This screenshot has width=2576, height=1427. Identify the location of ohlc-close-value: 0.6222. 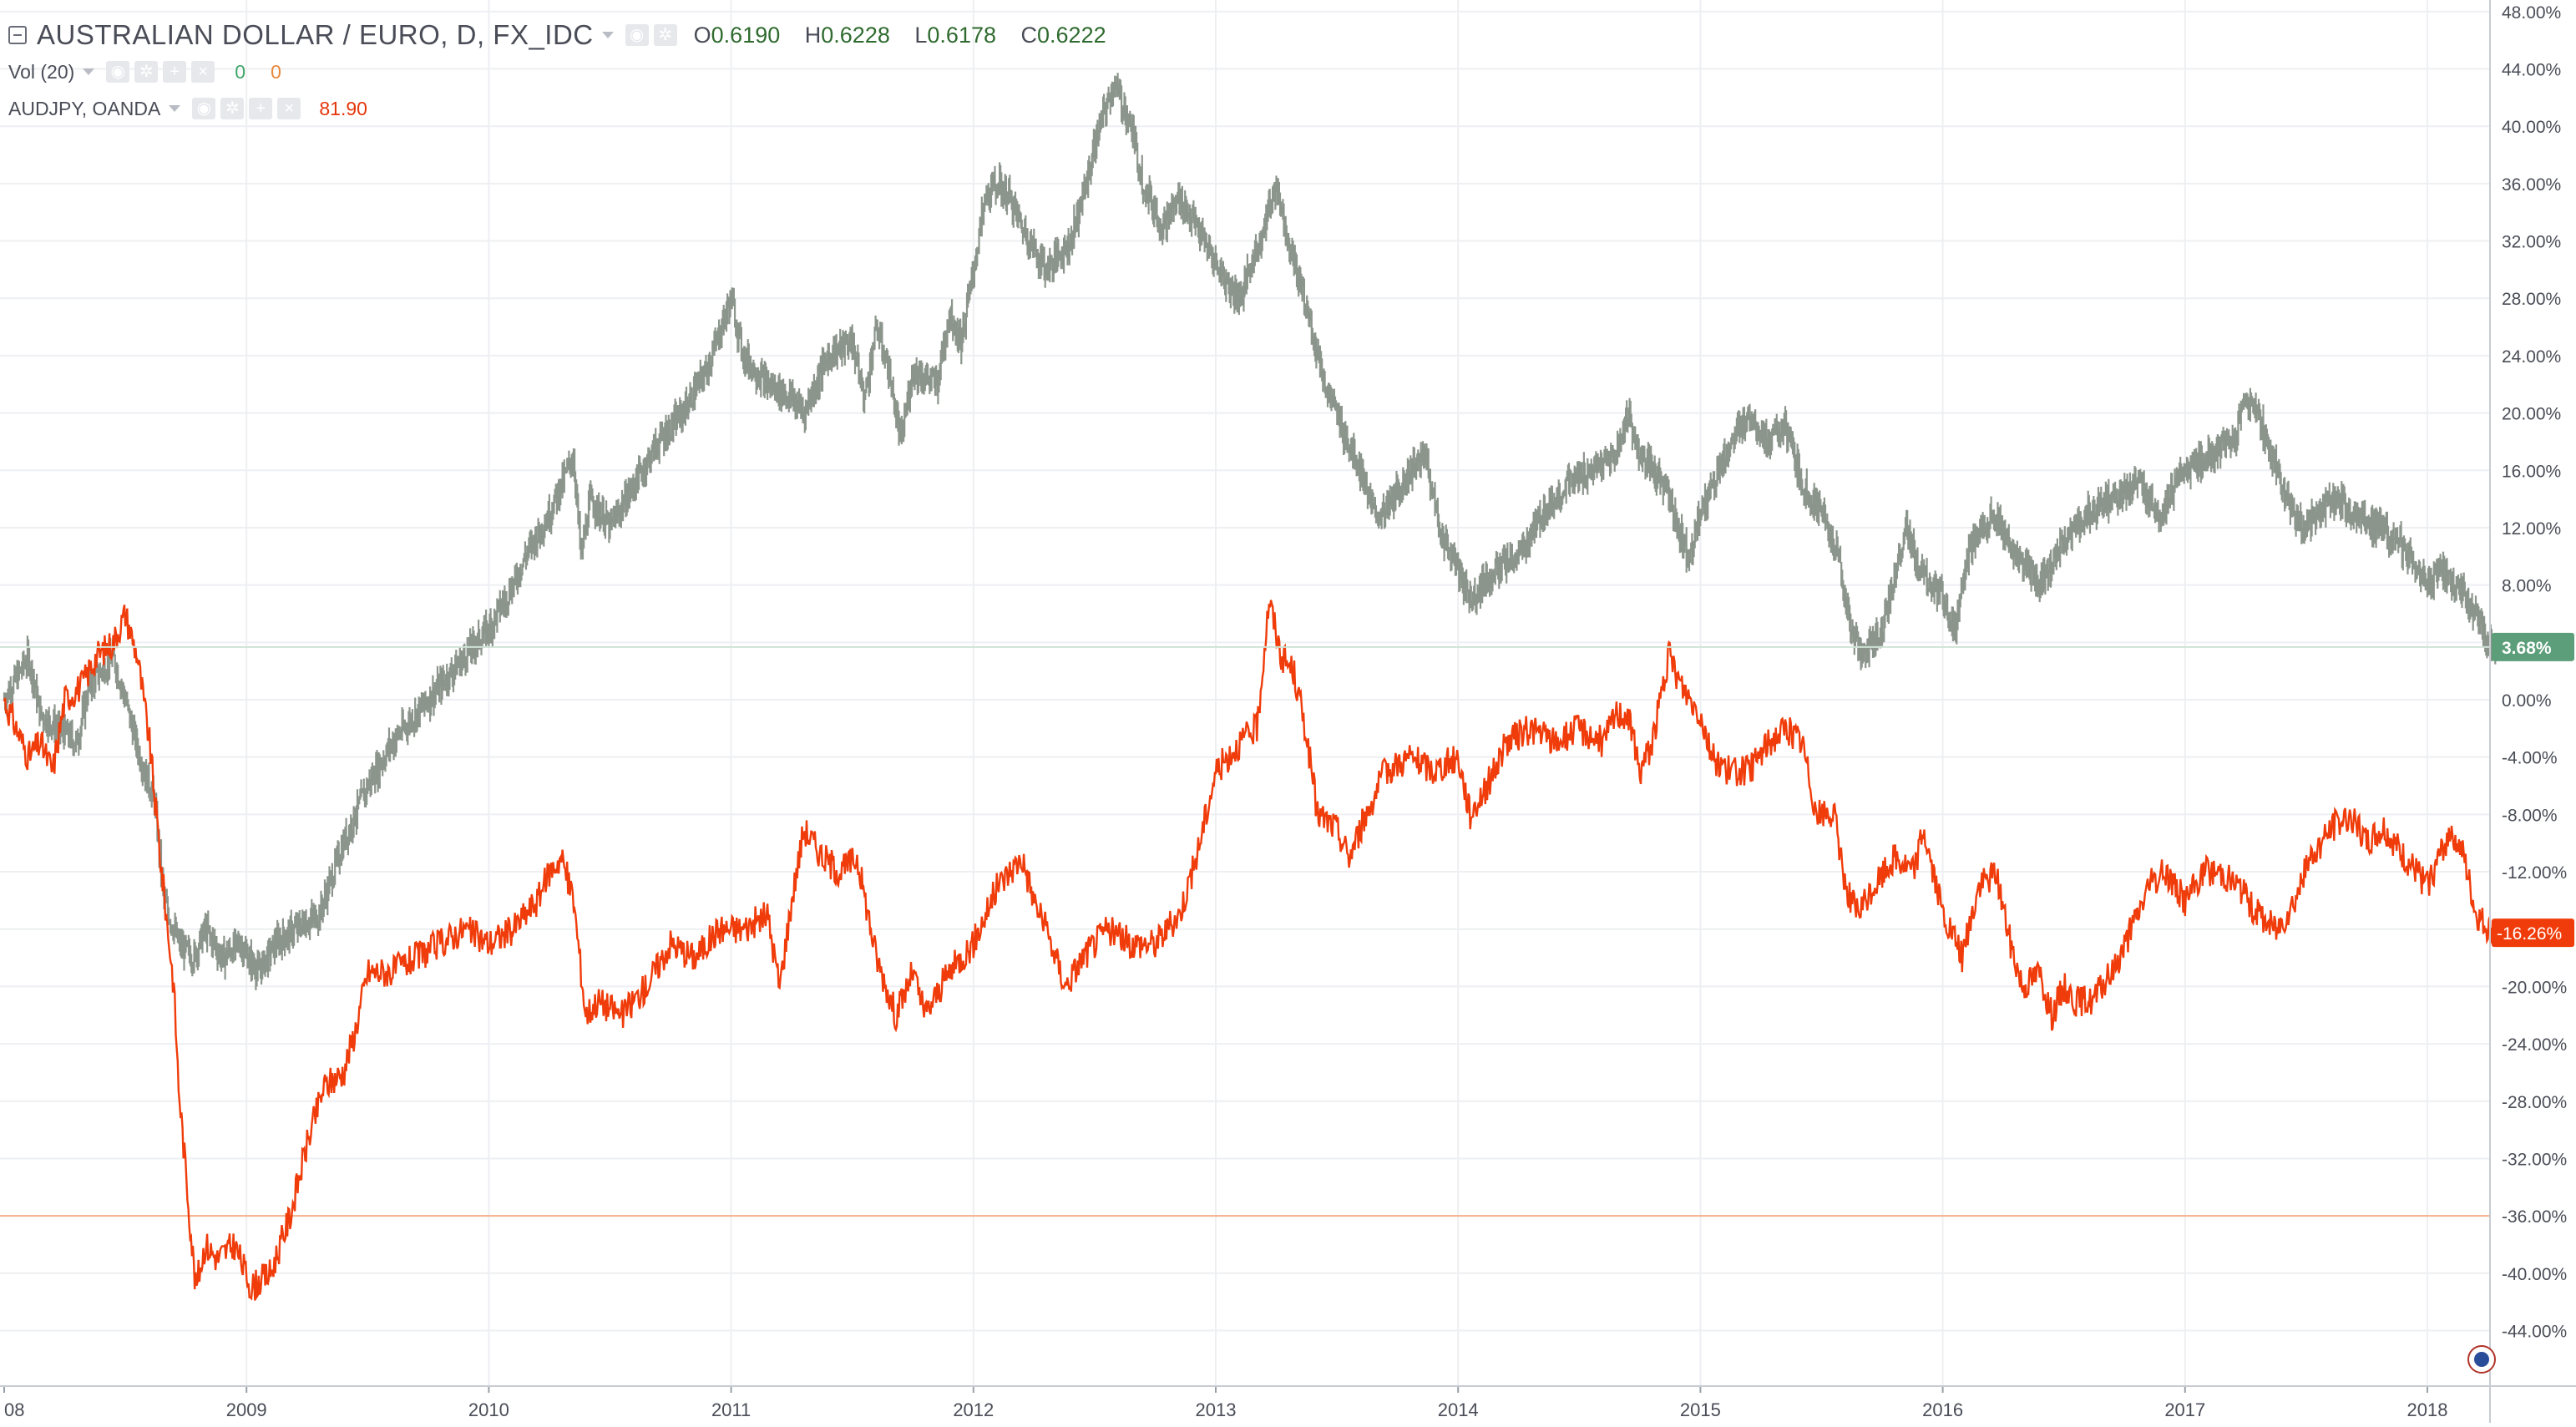
(1071, 35).